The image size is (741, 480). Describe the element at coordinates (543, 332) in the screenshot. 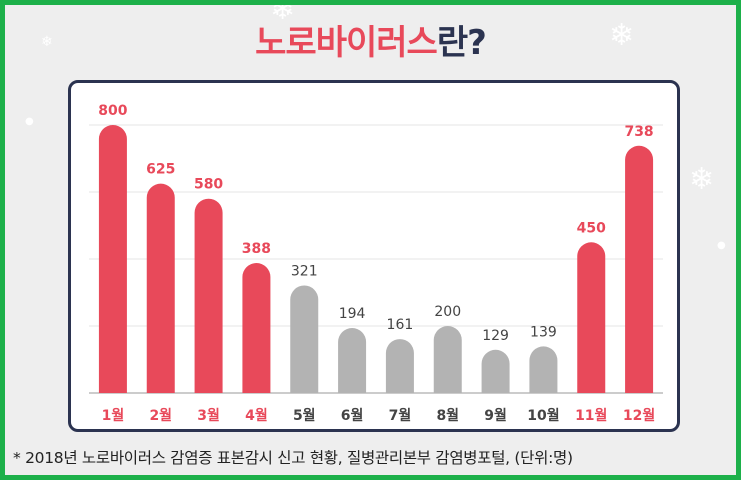

I see `data-label: 139` at that location.